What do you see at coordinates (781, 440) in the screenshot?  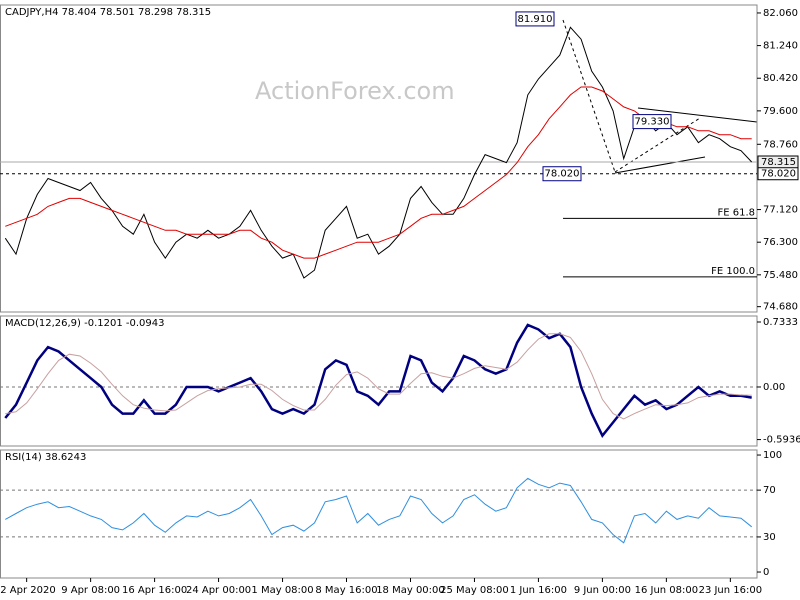 I see `y-tick-label: -0.5936` at bounding box center [781, 440].